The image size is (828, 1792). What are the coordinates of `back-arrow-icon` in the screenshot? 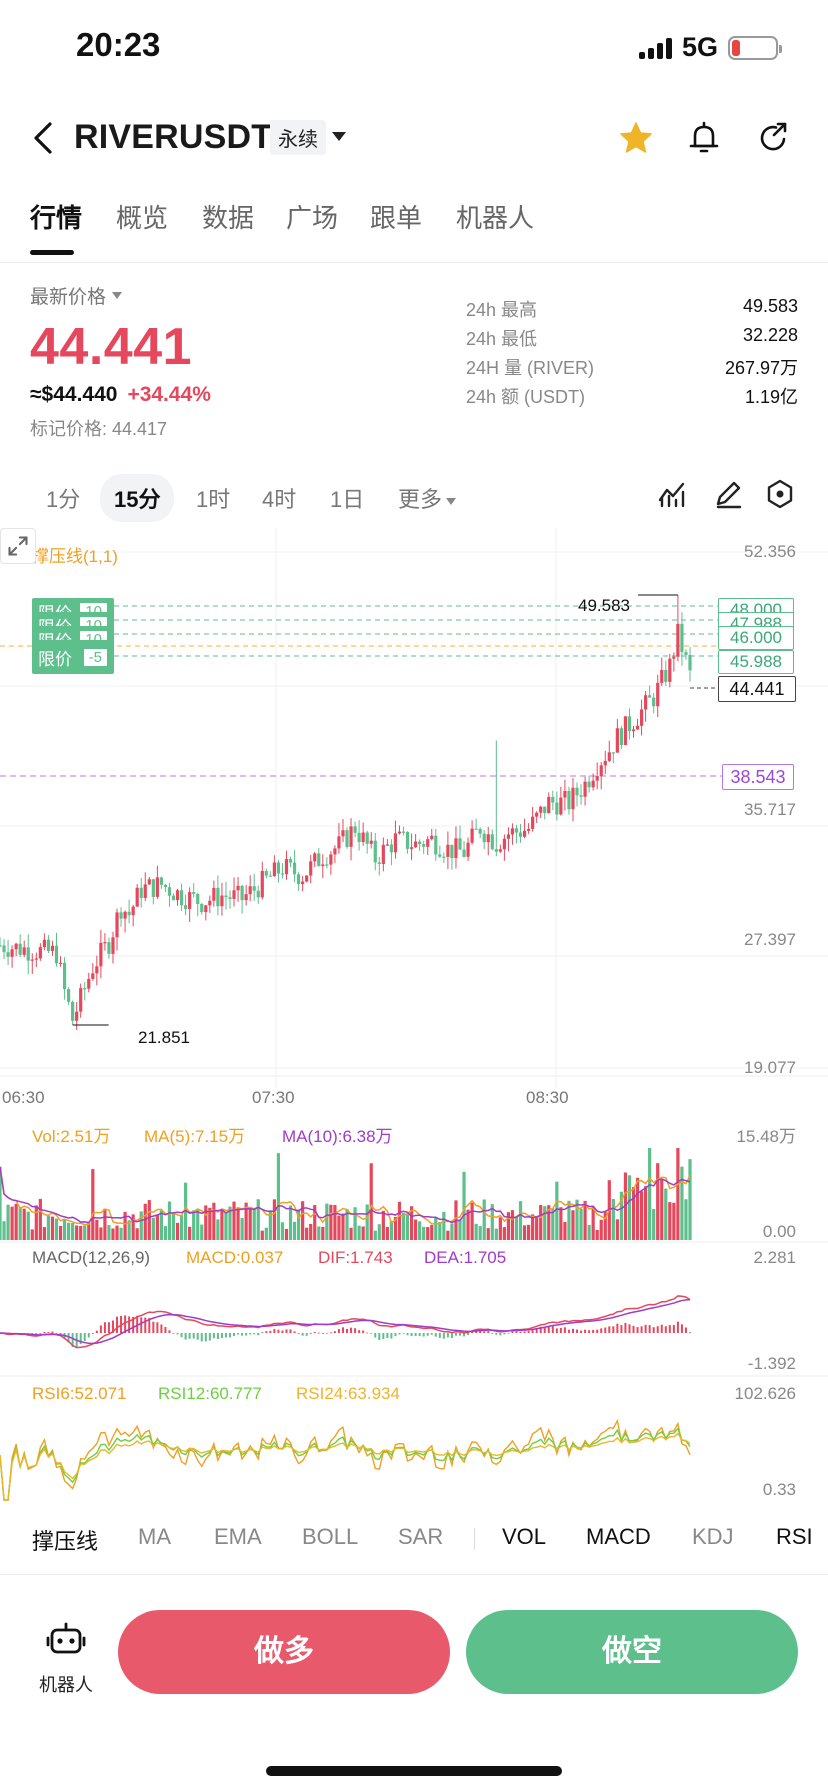 It's located at (46, 138).